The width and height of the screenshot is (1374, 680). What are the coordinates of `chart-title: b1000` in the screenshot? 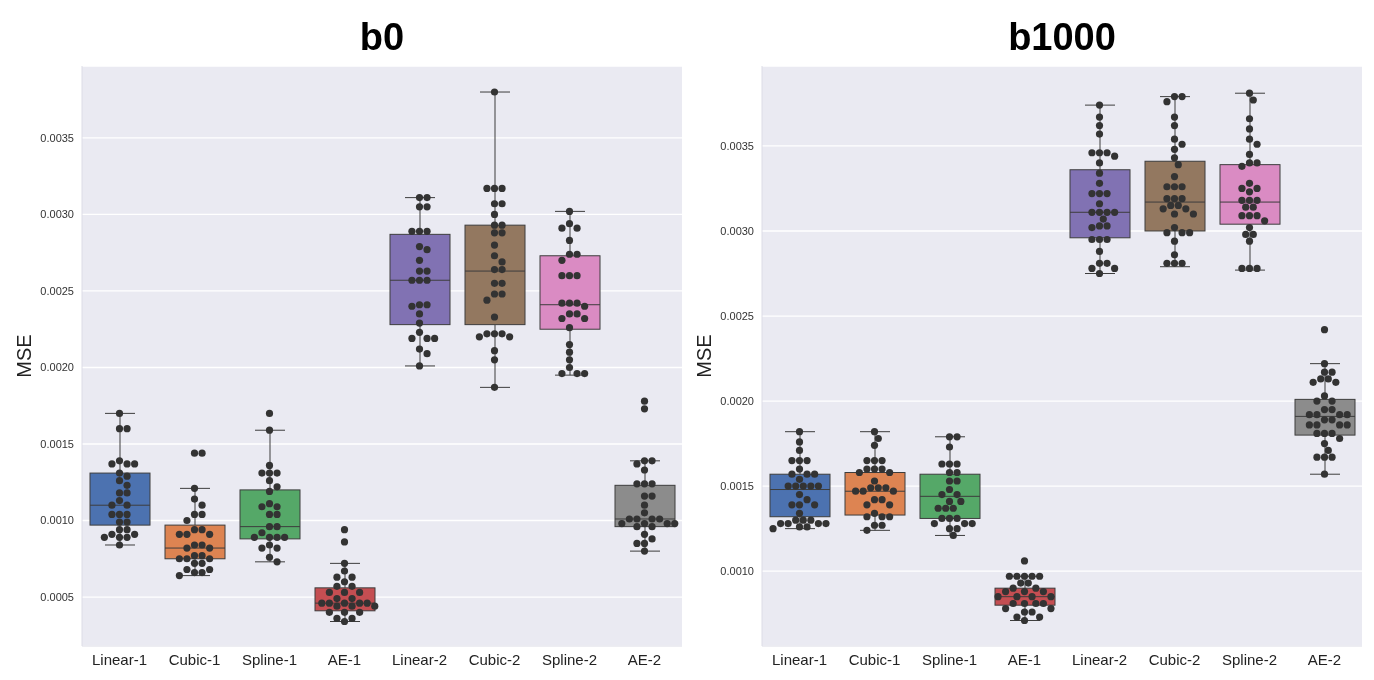 It's located at (1062, 37).